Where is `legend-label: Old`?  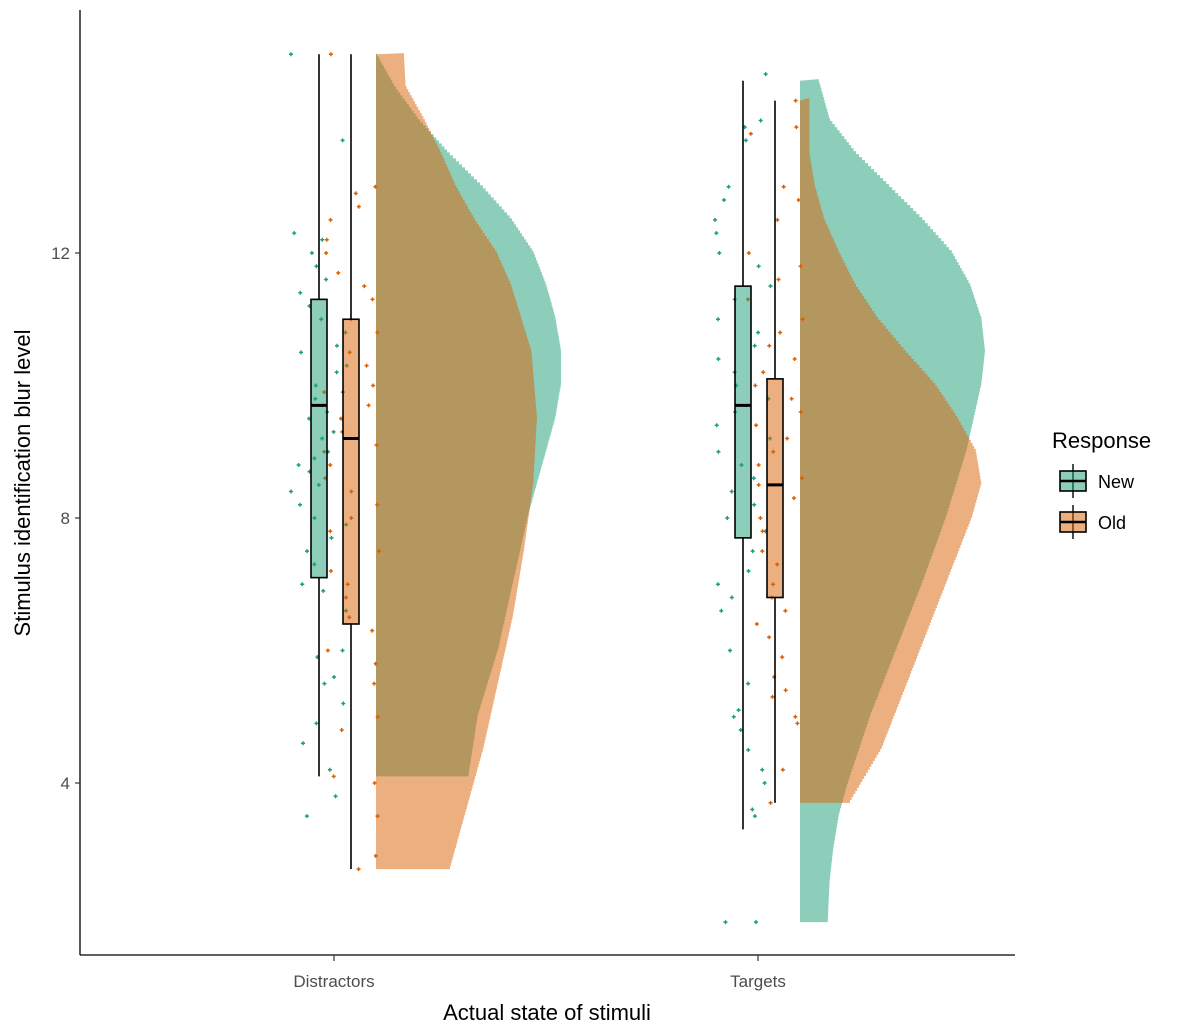
legend-label: Old is located at coordinates (1112, 523).